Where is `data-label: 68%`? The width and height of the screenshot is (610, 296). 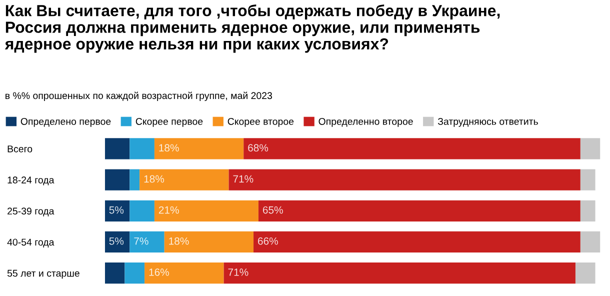
data-label: 68% is located at coordinates (258, 148).